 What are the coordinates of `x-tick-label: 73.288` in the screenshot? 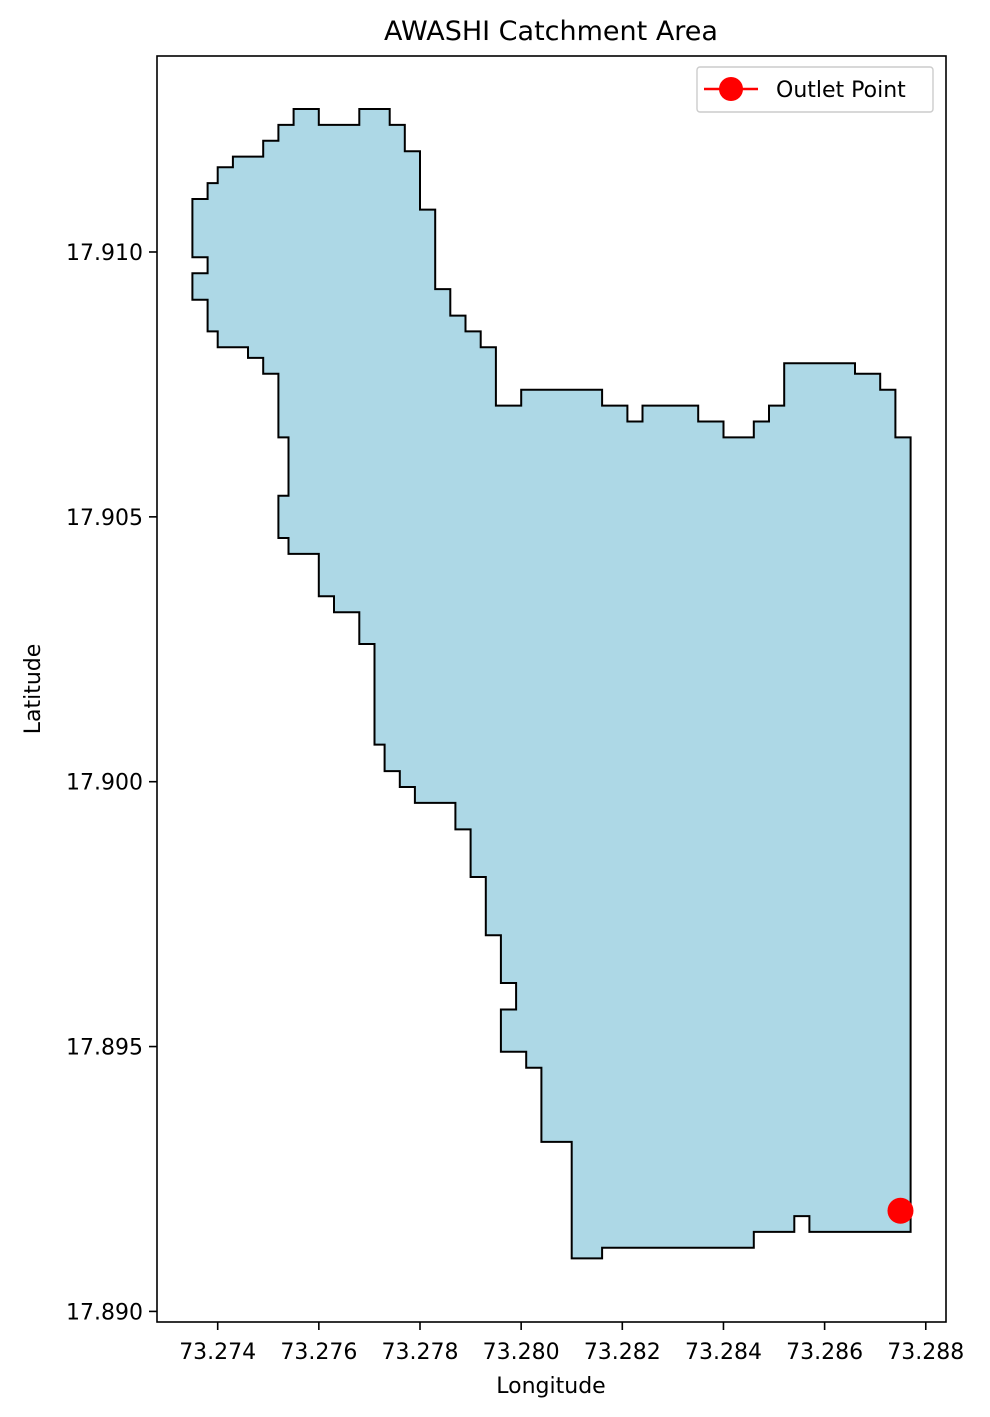 It's located at (925, 1352).